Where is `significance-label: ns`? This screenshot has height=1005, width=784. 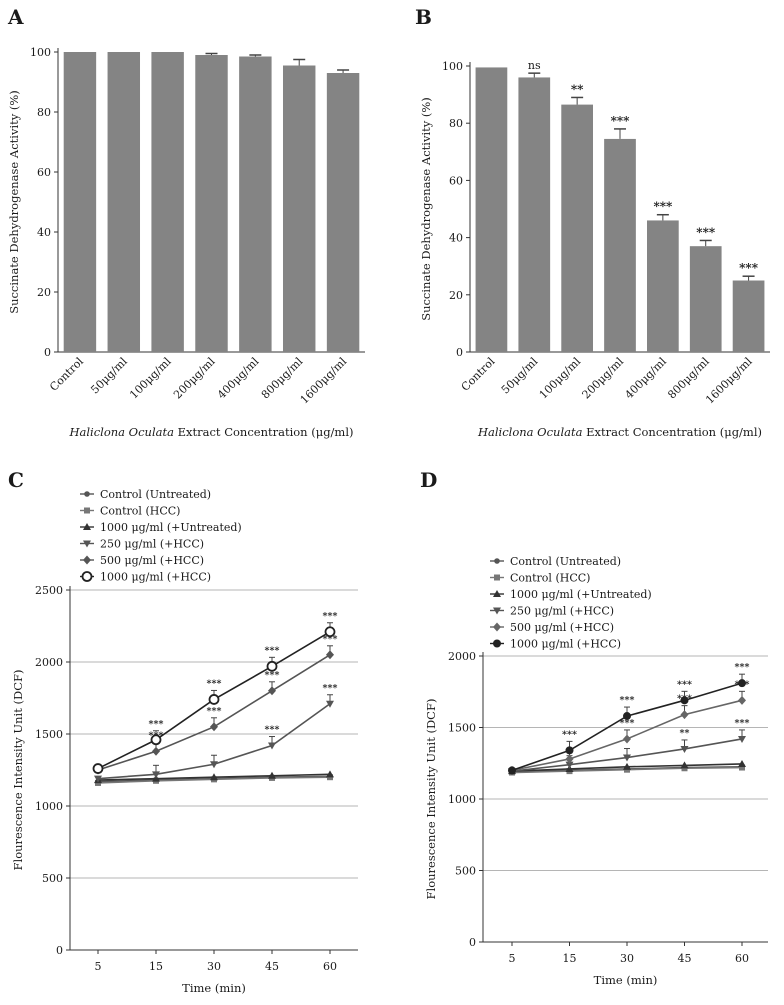
significance-label: ns is located at coordinates (534, 65).